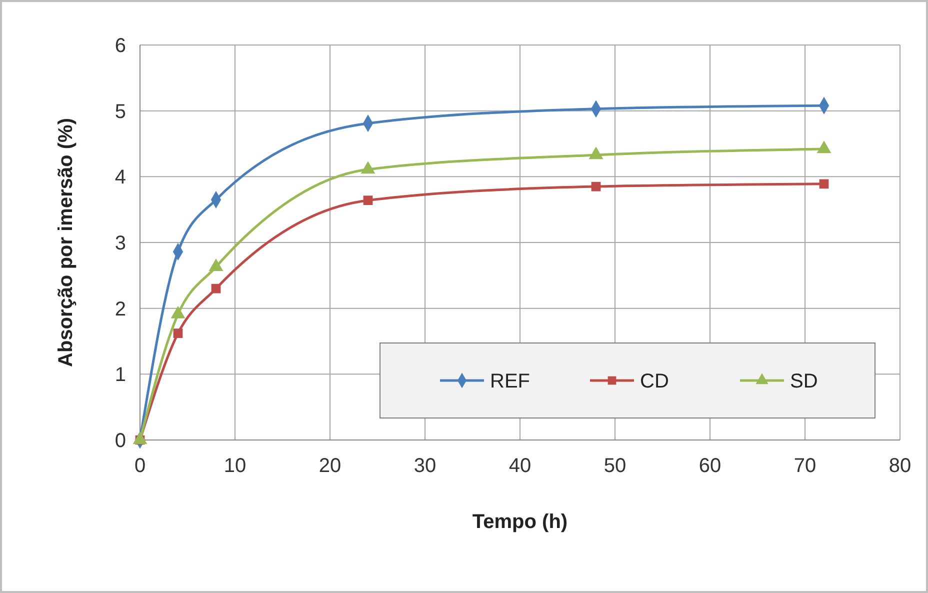 This screenshot has width=928, height=593. What do you see at coordinates (520, 522) in the screenshot?
I see `x-axis-title: Tempo (h)` at bounding box center [520, 522].